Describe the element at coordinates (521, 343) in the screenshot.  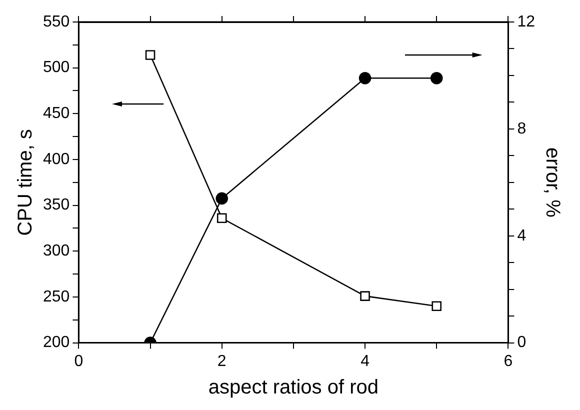
I see `y2-tick-label: 0` at that location.